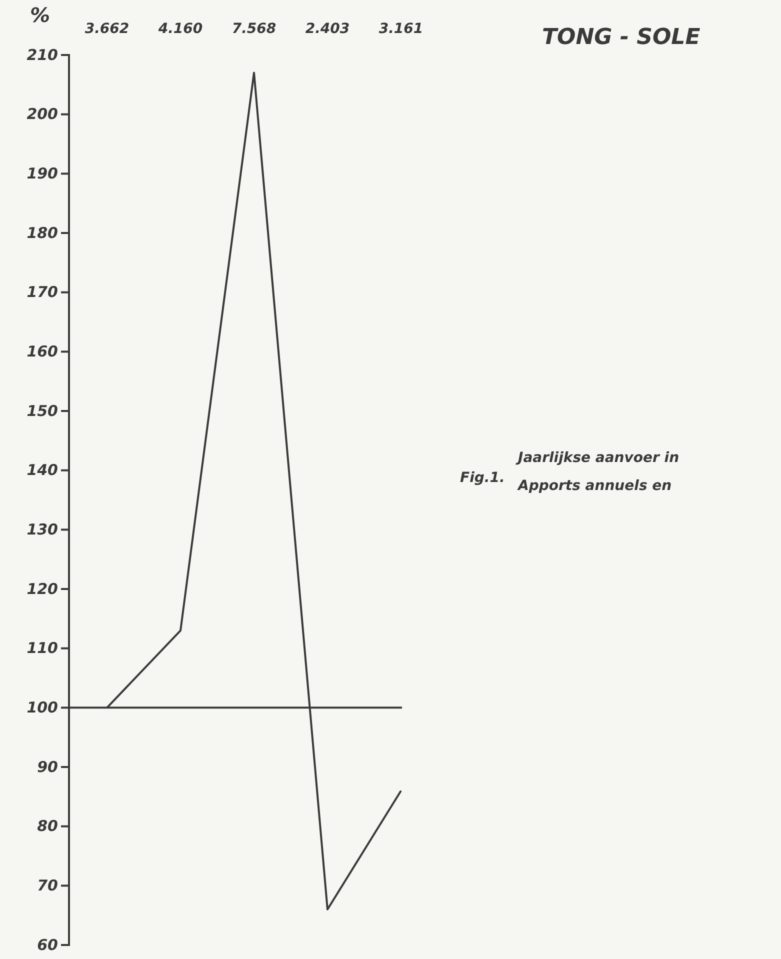 The image size is (781, 959). Describe the element at coordinates (42, 55) in the screenshot. I see `y-tick-label: 210` at that location.